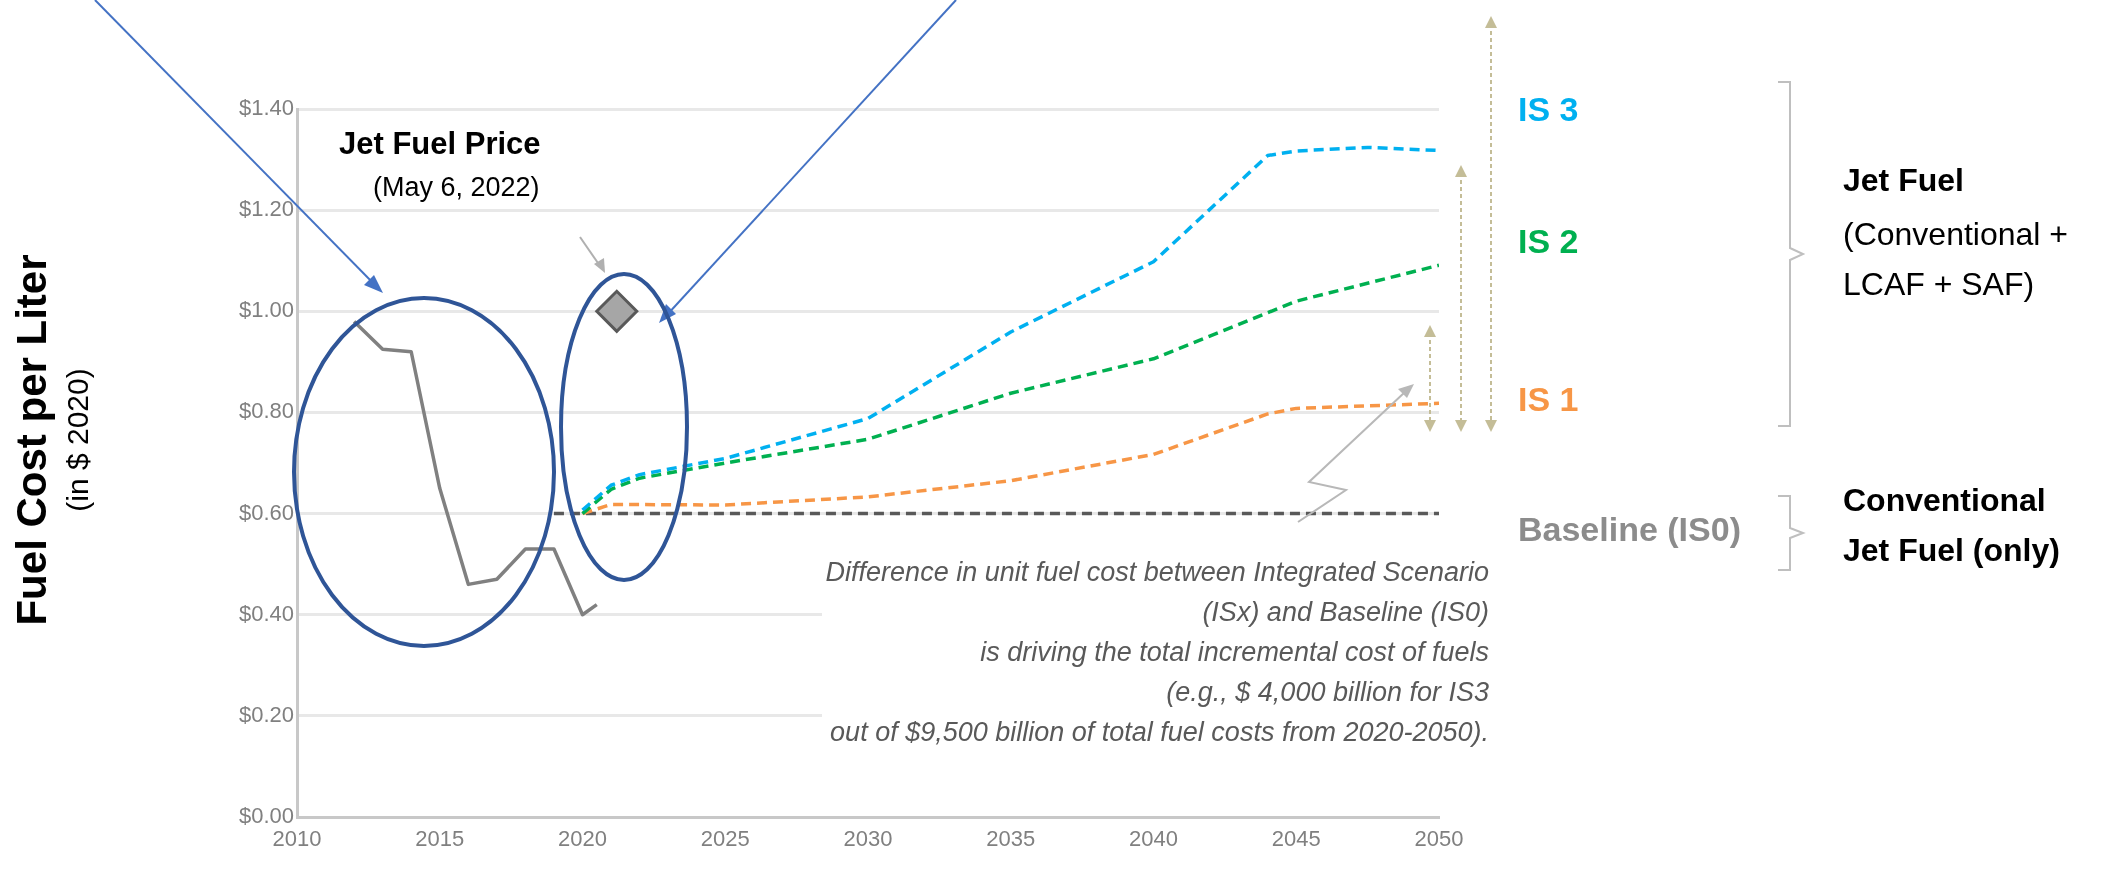 Image resolution: width=2126 pixels, height=879 pixels. What do you see at coordinates (266, 714) in the screenshot?
I see `y-tick-label: $0.20` at bounding box center [266, 714].